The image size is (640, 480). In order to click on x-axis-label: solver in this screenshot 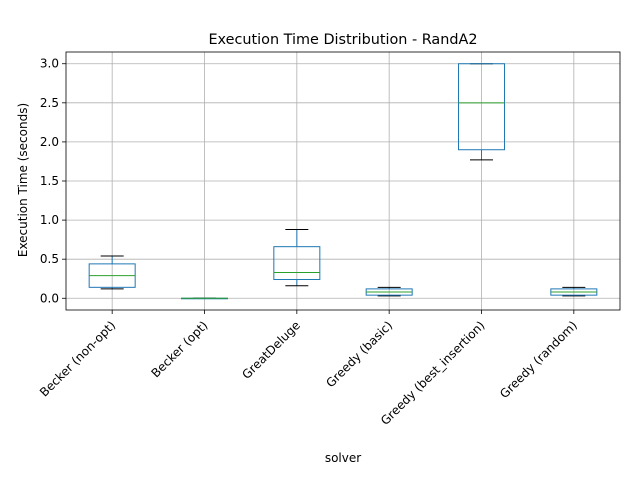, I will do `click(343, 458)`.